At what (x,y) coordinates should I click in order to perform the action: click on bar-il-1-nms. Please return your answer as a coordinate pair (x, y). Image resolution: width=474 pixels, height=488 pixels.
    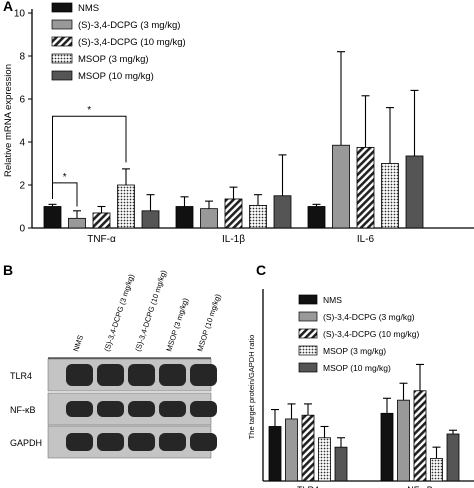
    Looking at the image, I should click on (184, 217).